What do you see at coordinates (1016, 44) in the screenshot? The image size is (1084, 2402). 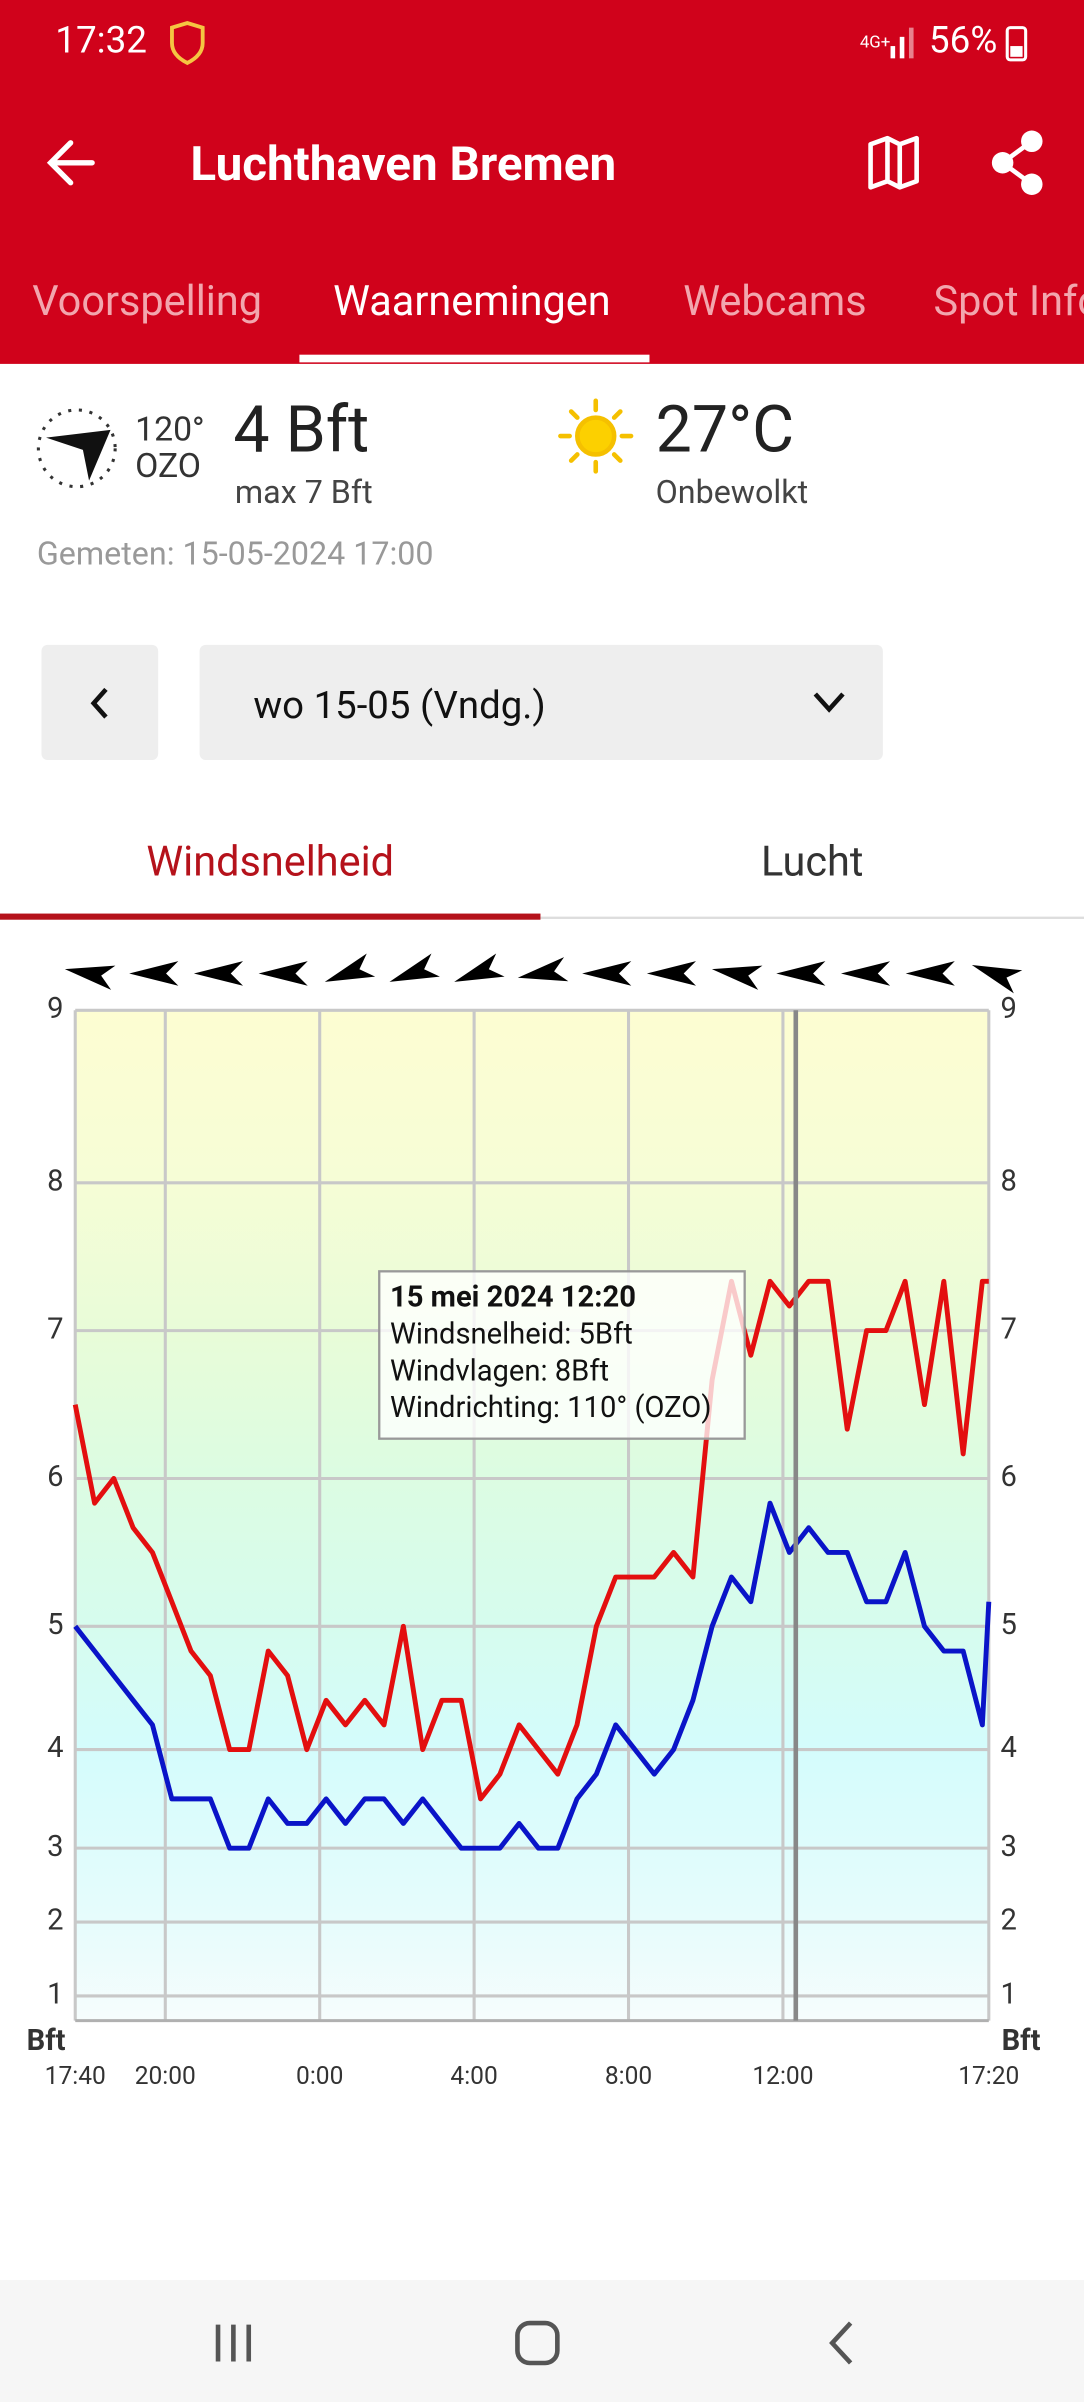 I see `battery-icon` at bounding box center [1016, 44].